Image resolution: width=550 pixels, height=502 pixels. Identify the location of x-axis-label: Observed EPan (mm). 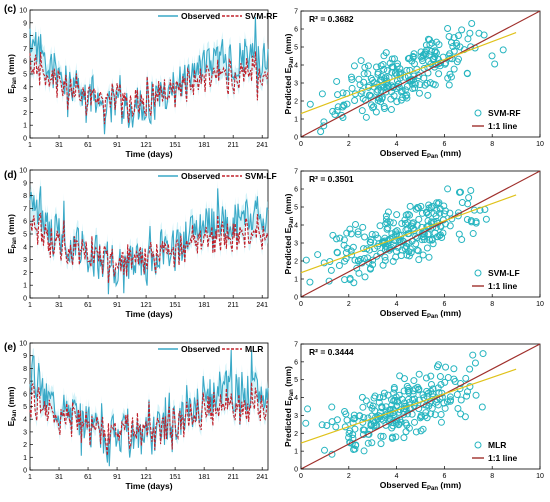
(421, 154).